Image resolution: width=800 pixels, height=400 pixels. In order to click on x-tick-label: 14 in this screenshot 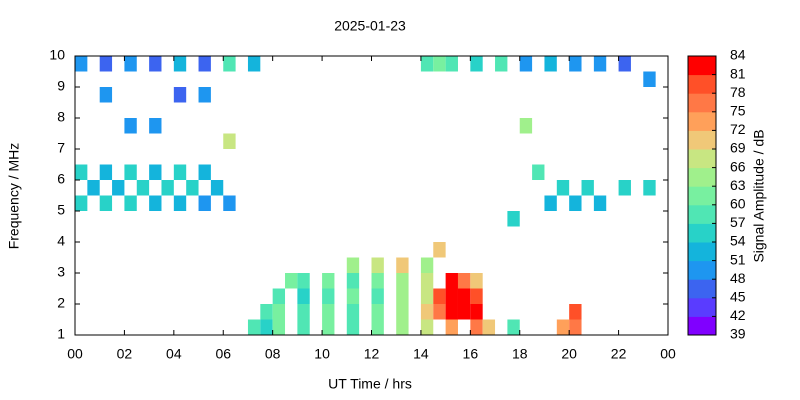, I will do `click(421, 354)`.